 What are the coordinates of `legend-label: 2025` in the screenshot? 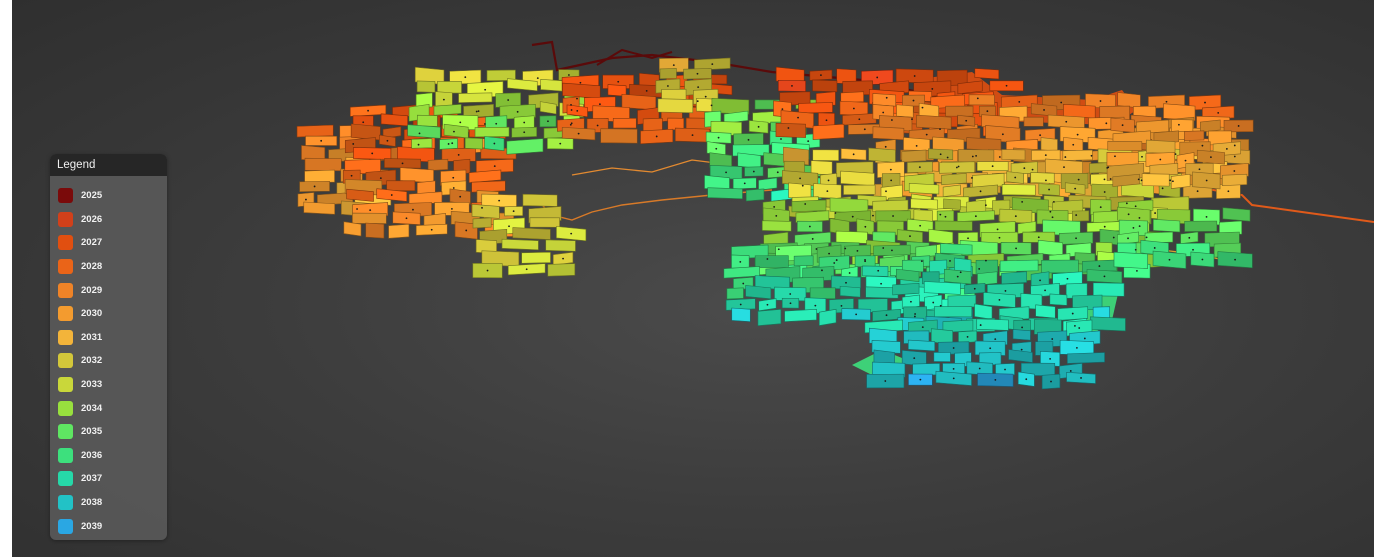 It's located at (92, 196).